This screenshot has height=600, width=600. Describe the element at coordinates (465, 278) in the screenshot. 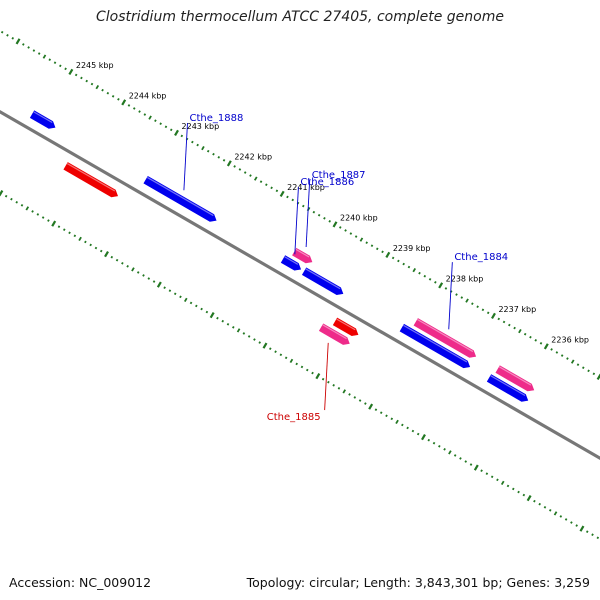

I see `tick-label: 2238 kbp` at that location.